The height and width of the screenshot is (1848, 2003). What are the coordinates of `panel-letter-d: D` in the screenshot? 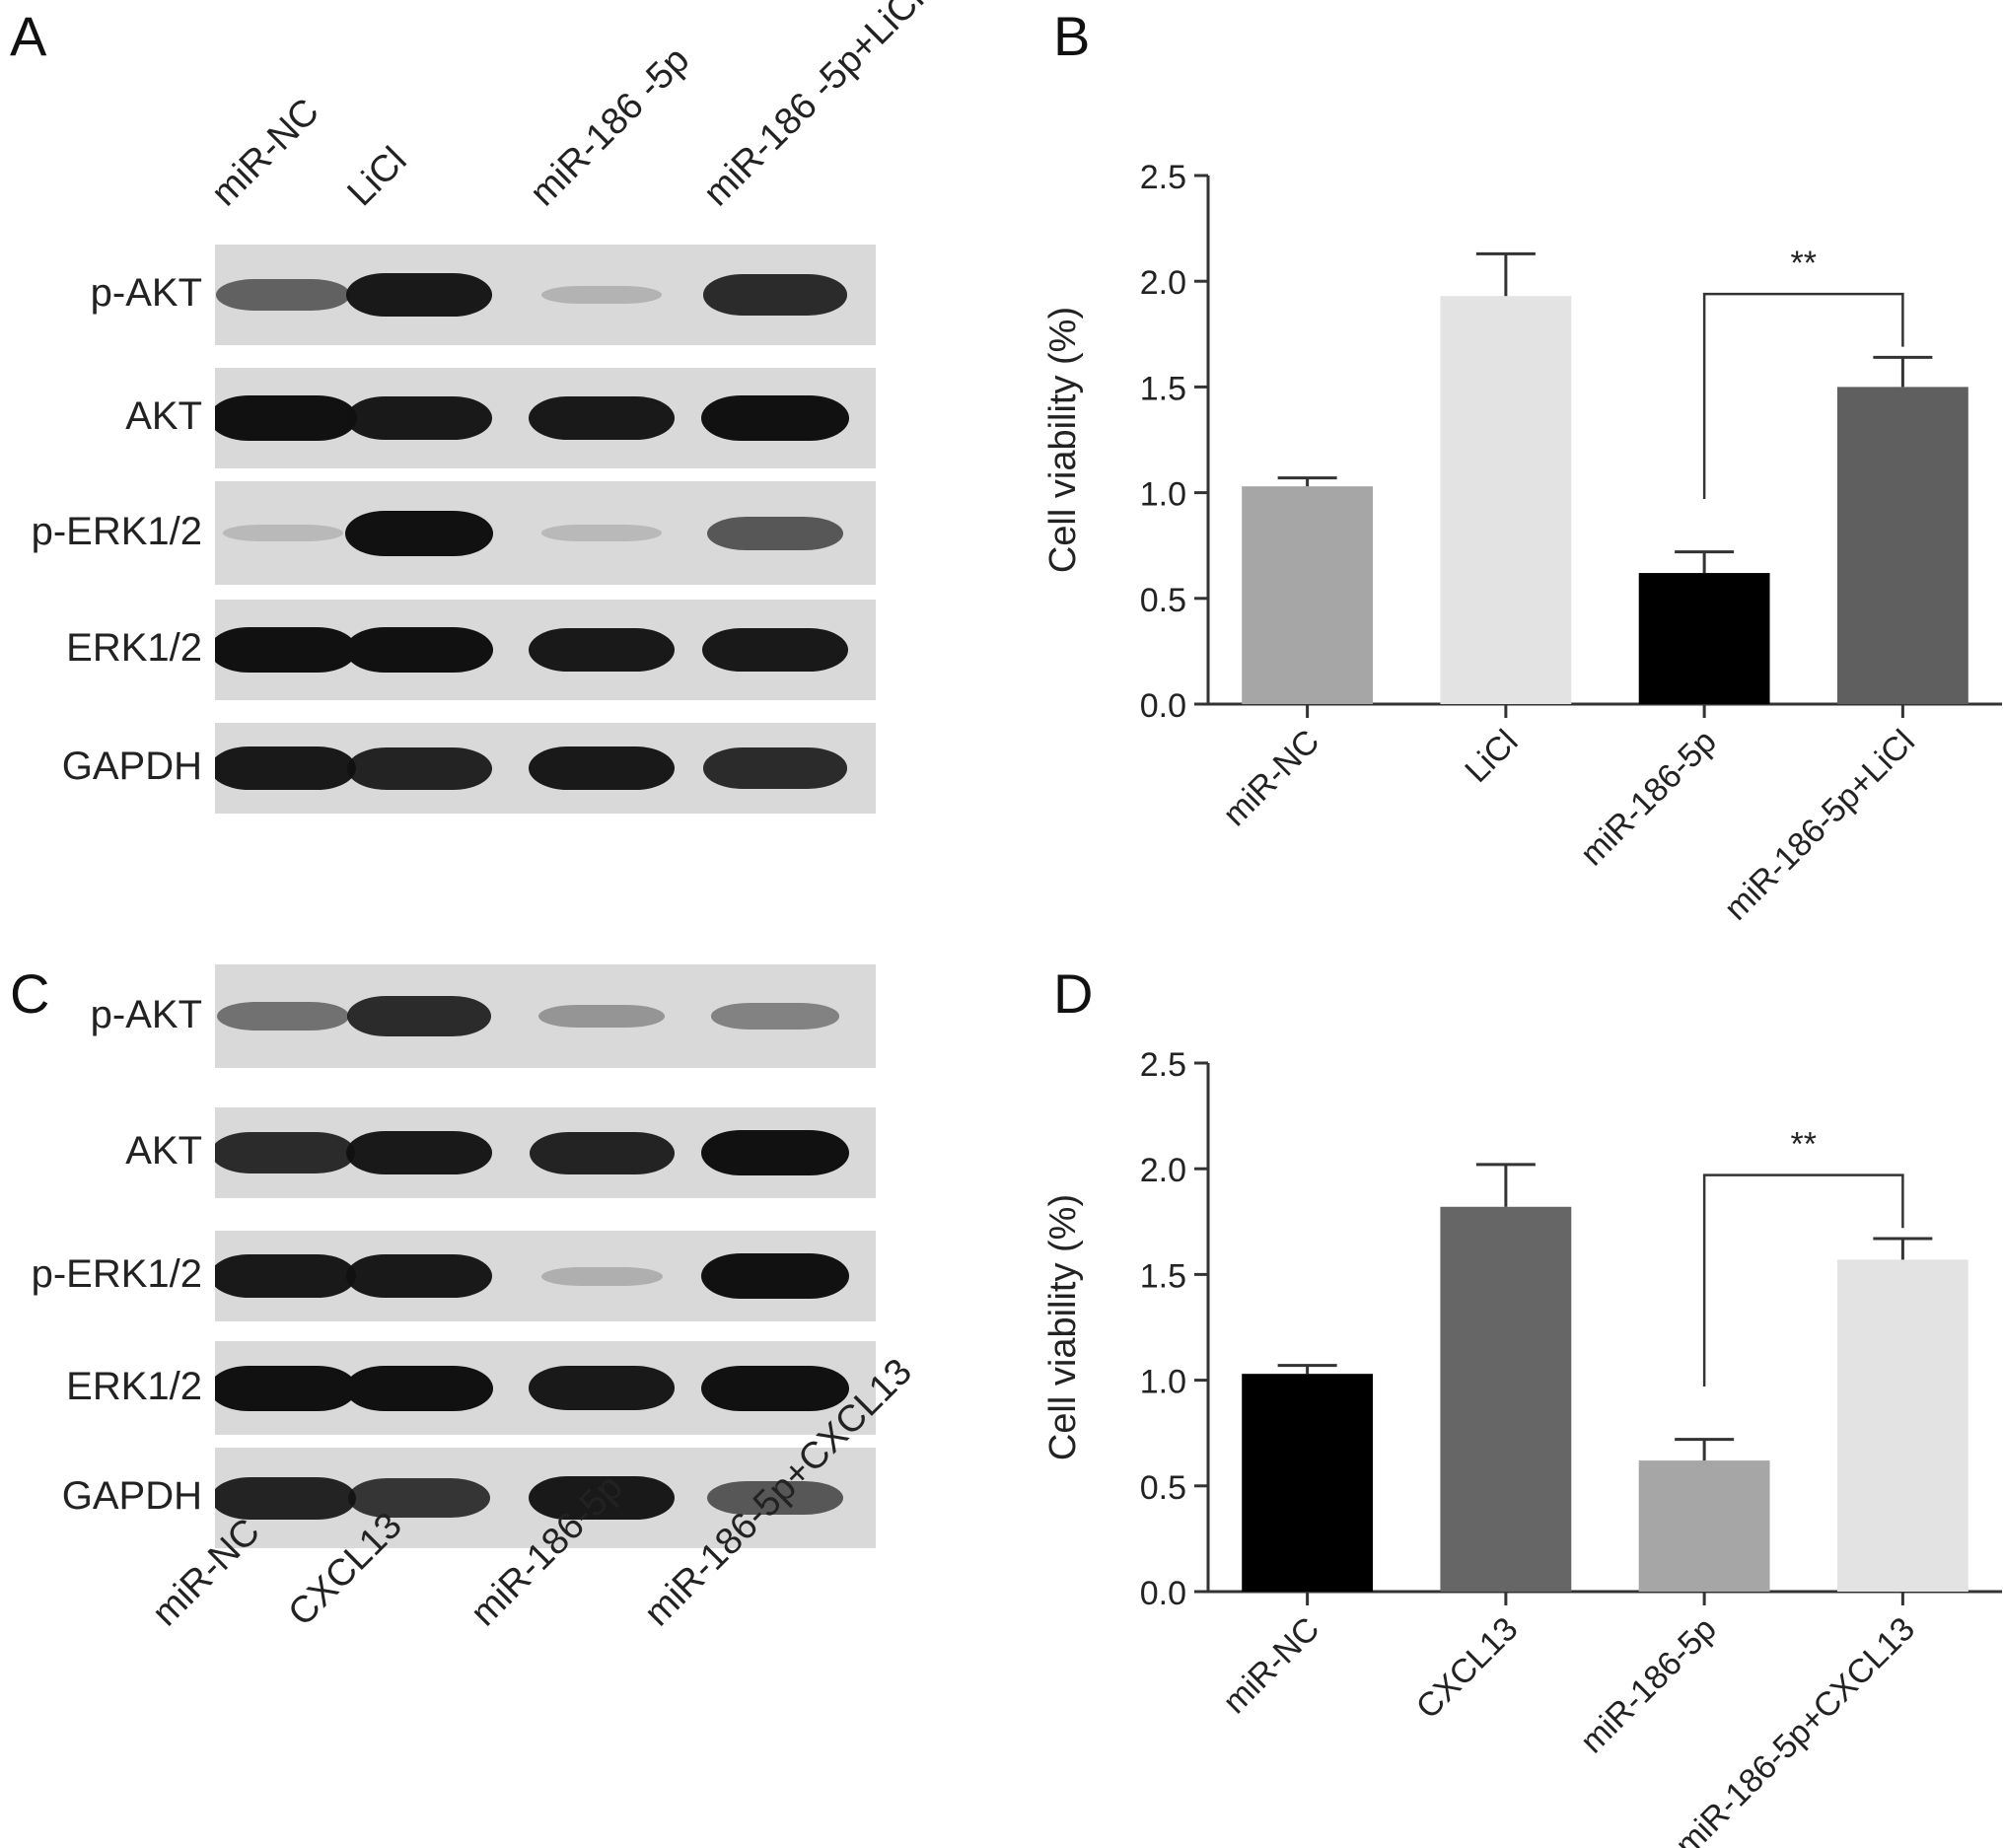 It's located at (1073, 993).